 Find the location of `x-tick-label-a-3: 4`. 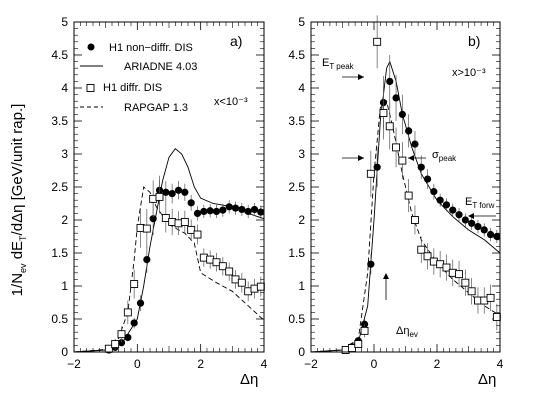

x-tick-label-a-3: 4 is located at coordinates (264, 364).